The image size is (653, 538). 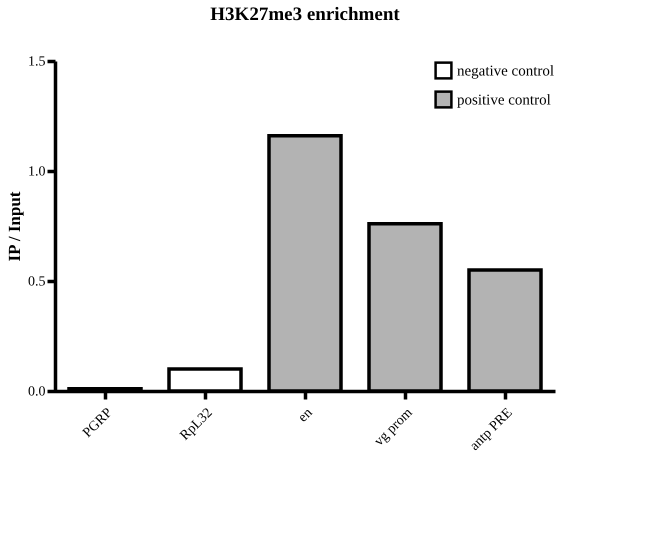 I want to click on y-axis-title: IP / Input, so click(x=14, y=226).